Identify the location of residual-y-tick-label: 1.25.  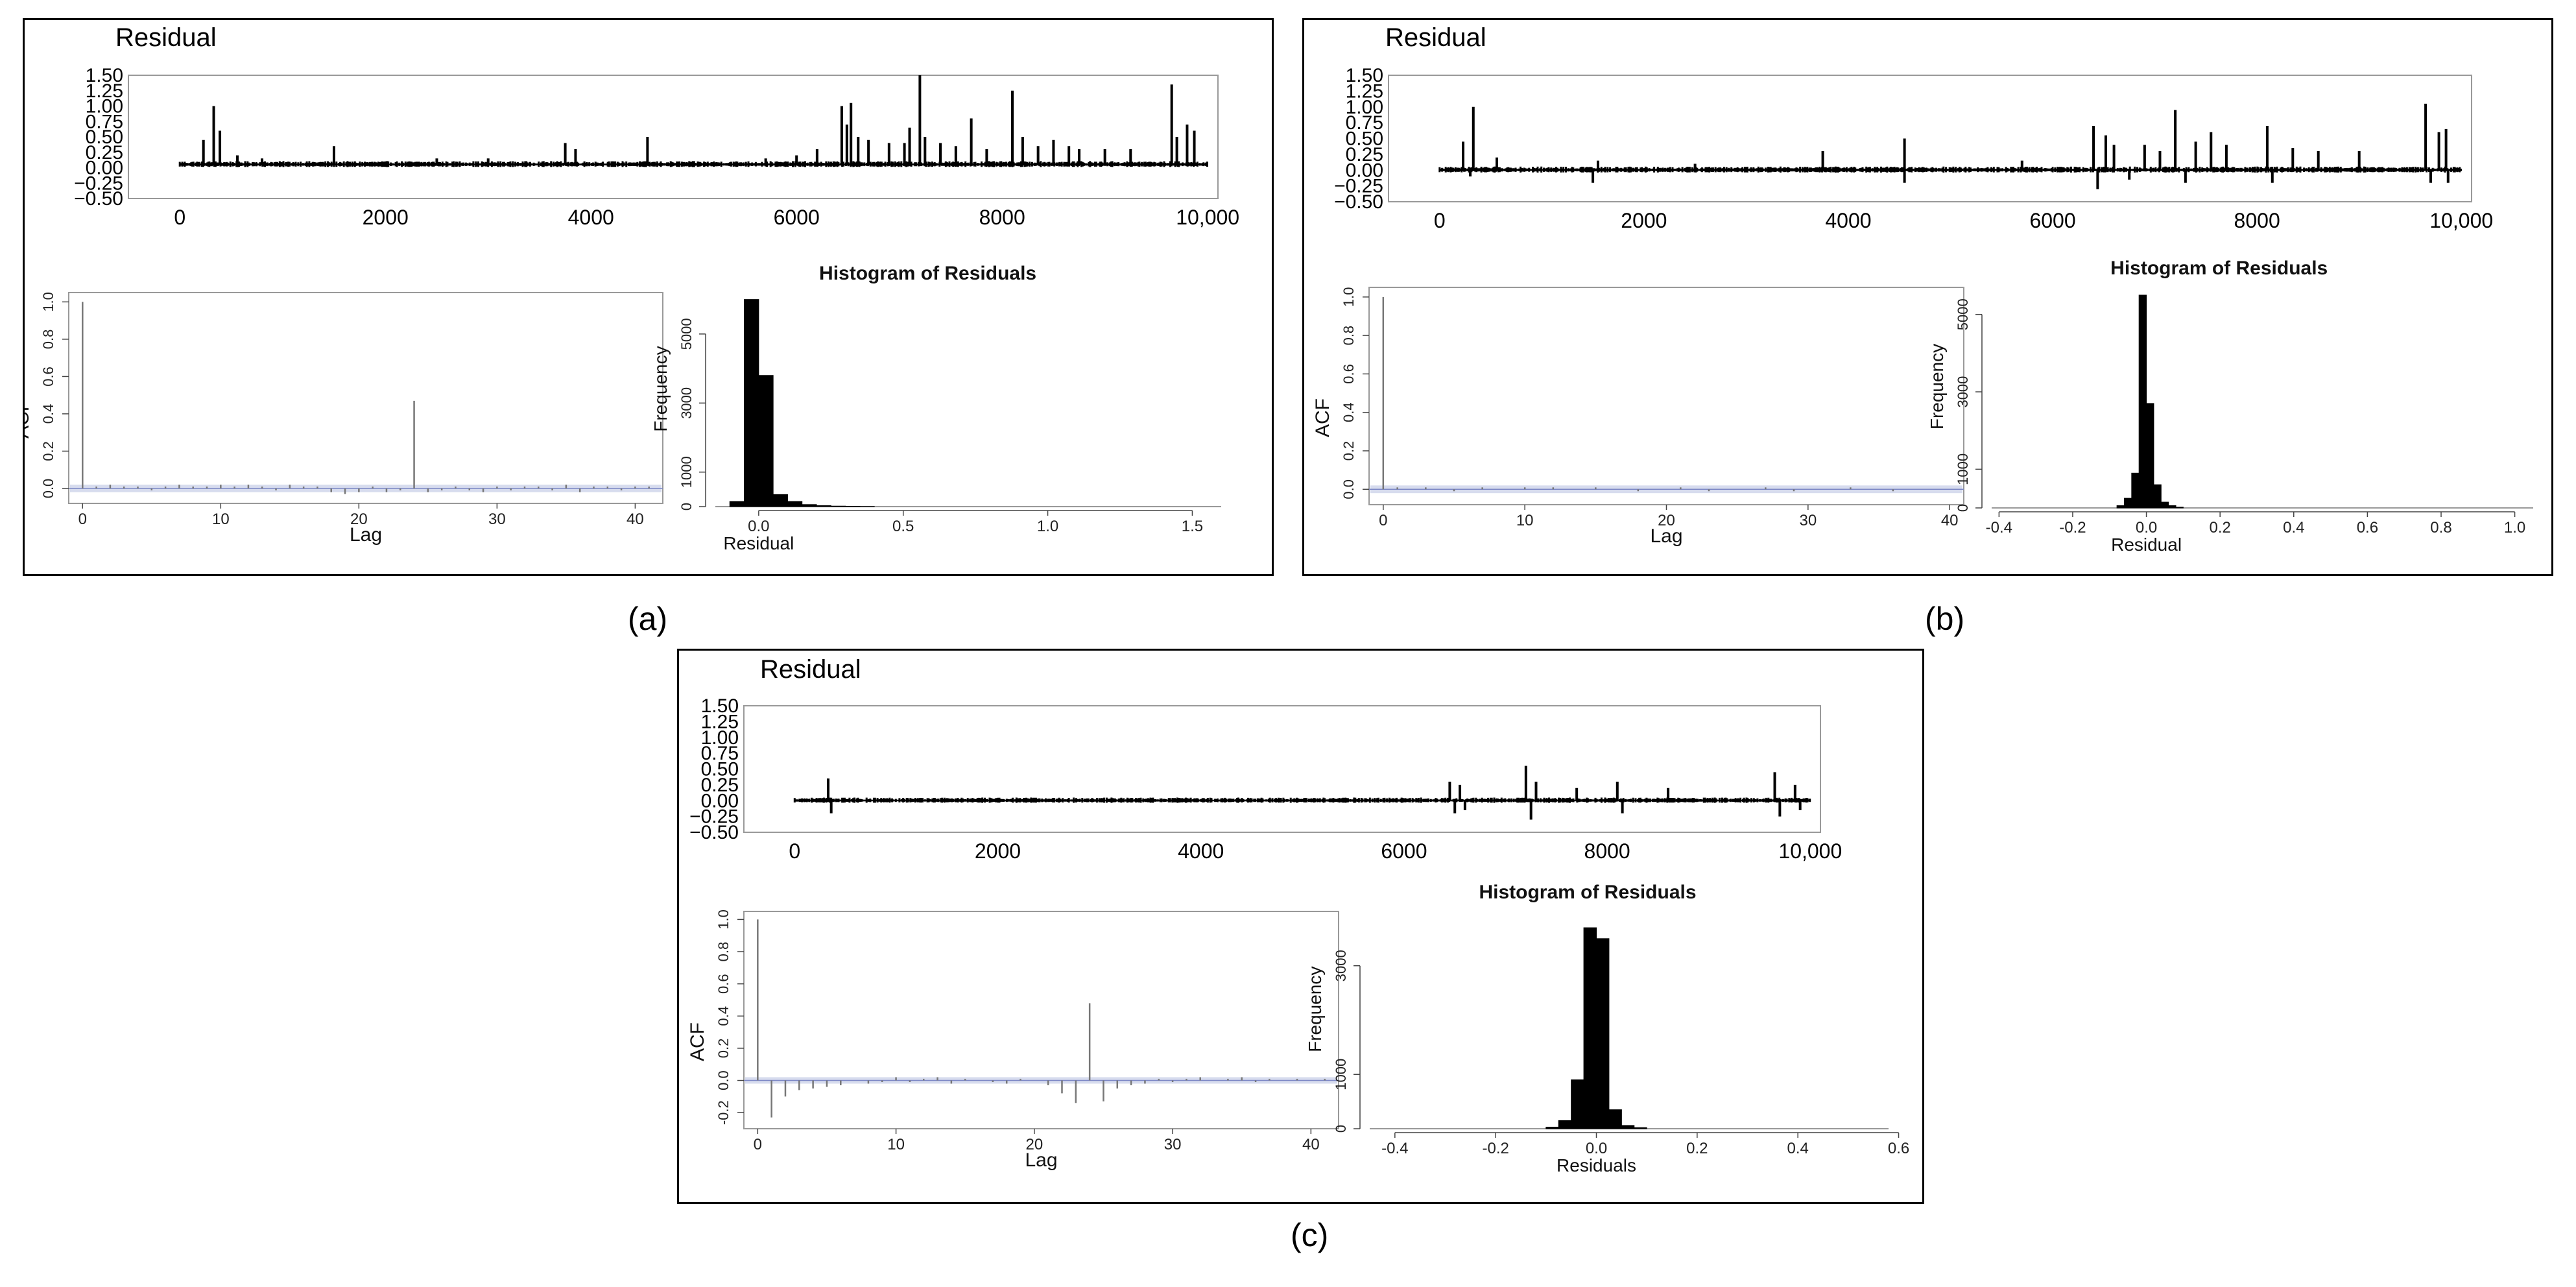
(104, 91).